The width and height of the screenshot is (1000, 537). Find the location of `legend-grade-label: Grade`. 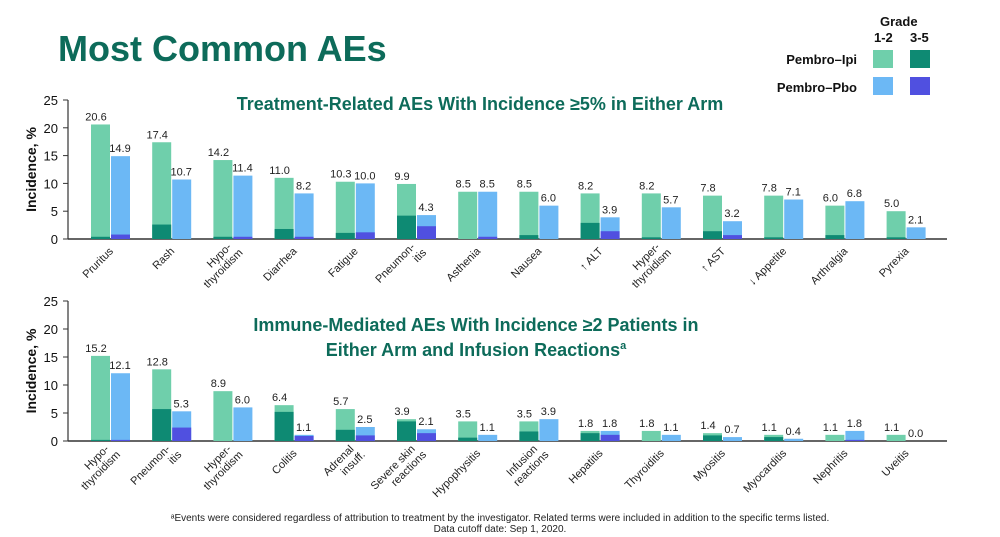

legend-grade-label: Grade is located at coordinates (899, 21).